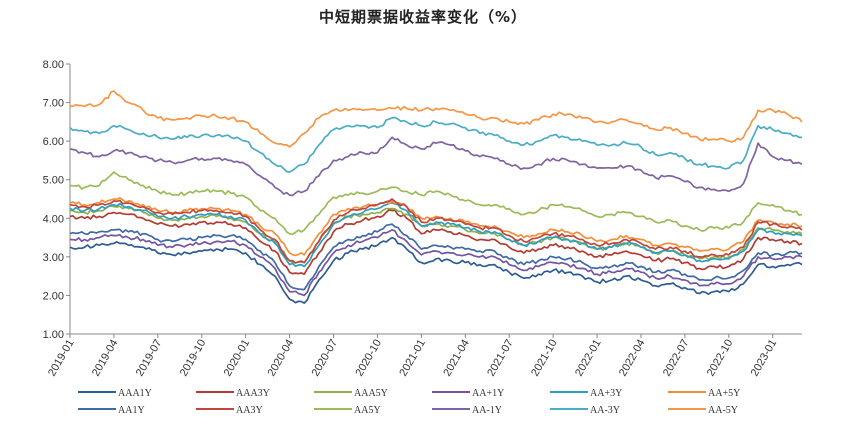 The width and height of the screenshot is (846, 424). What do you see at coordinates (53, 258) in the screenshot?
I see `y-tick-label: 3.00` at bounding box center [53, 258].